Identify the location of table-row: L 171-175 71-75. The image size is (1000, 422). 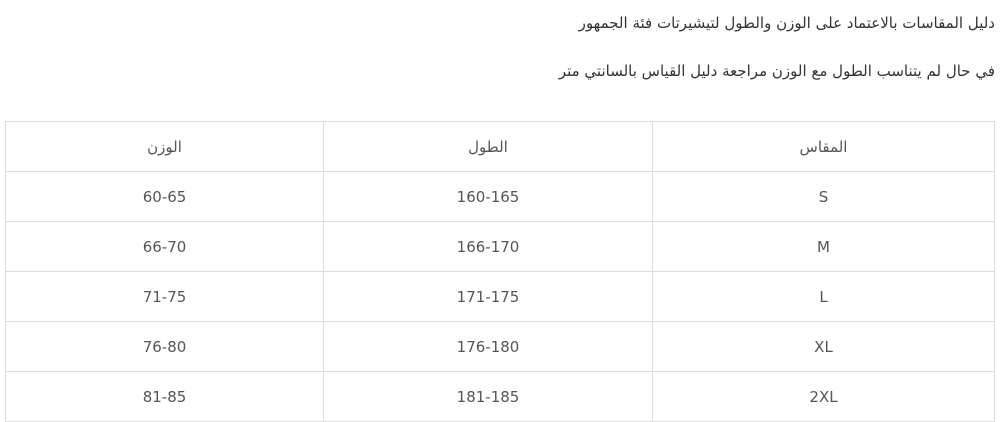
(500, 296).